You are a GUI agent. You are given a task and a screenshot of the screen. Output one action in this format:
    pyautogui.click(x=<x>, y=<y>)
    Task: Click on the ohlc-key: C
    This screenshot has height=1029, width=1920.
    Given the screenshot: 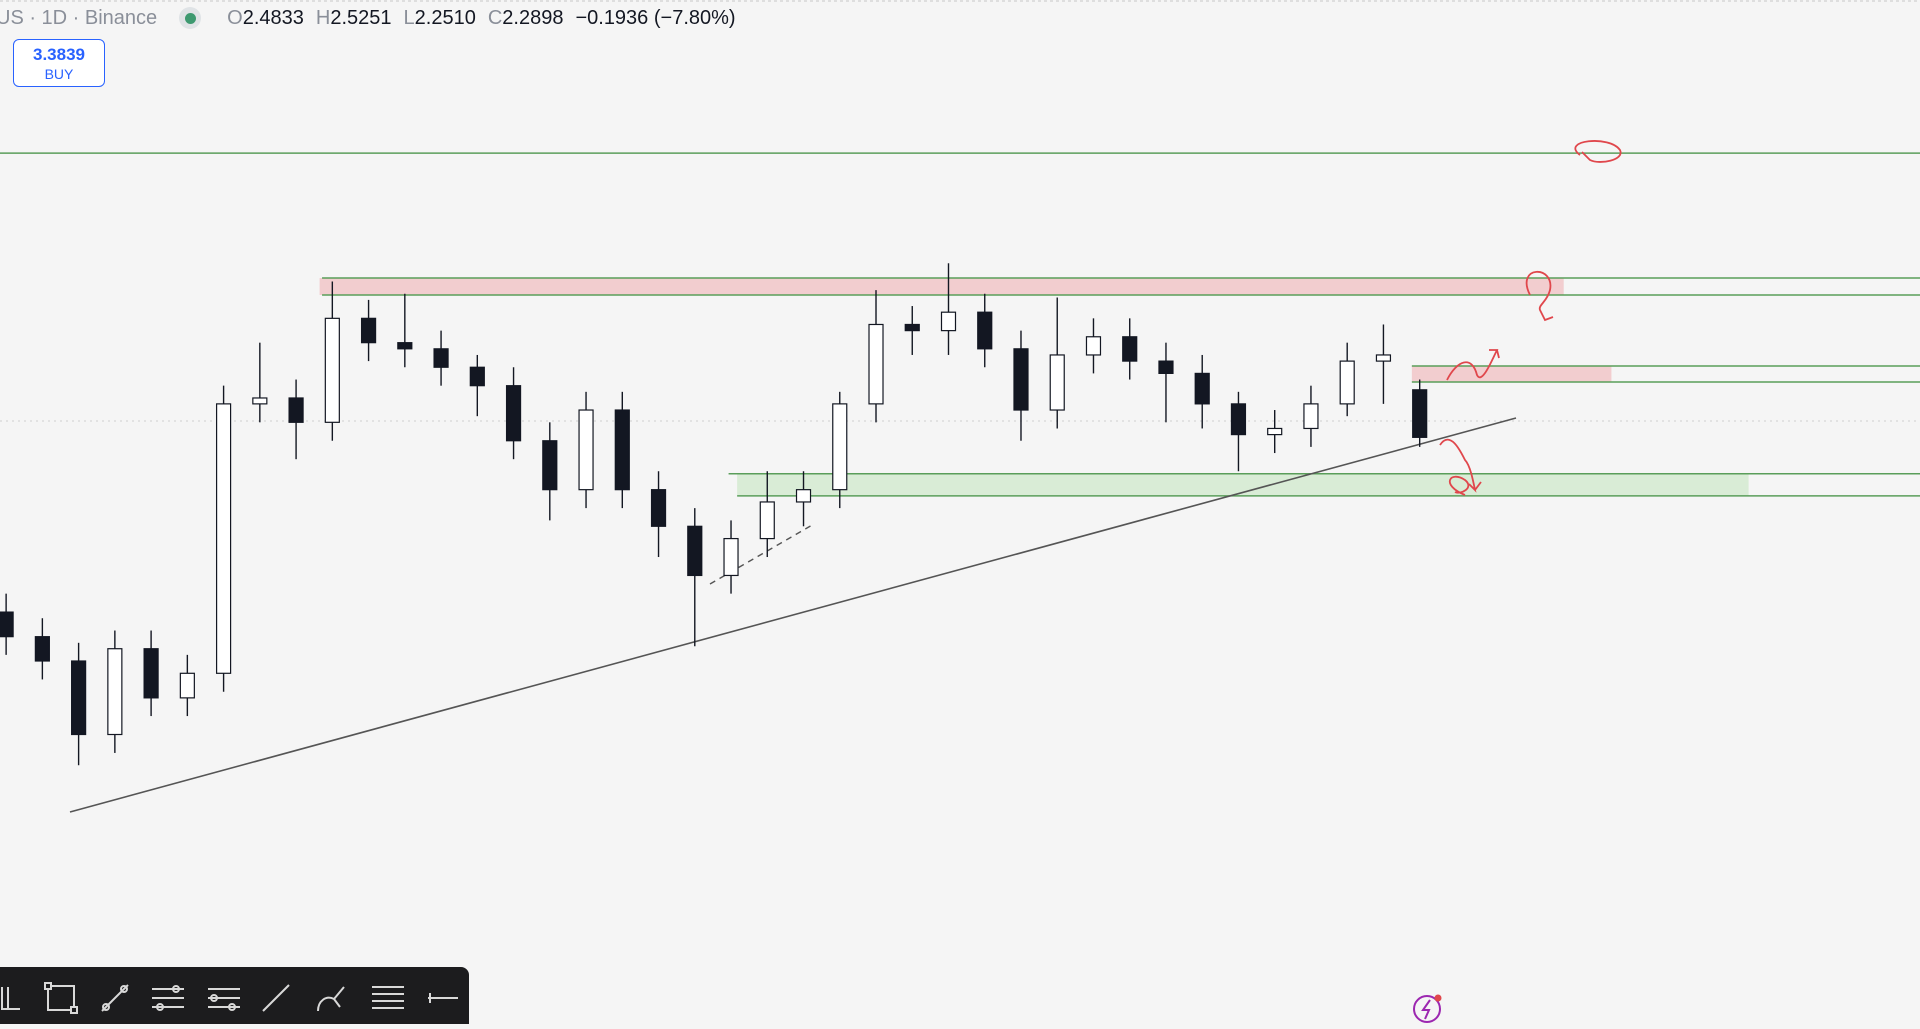 What is the action you would take?
    pyautogui.click(x=495, y=17)
    